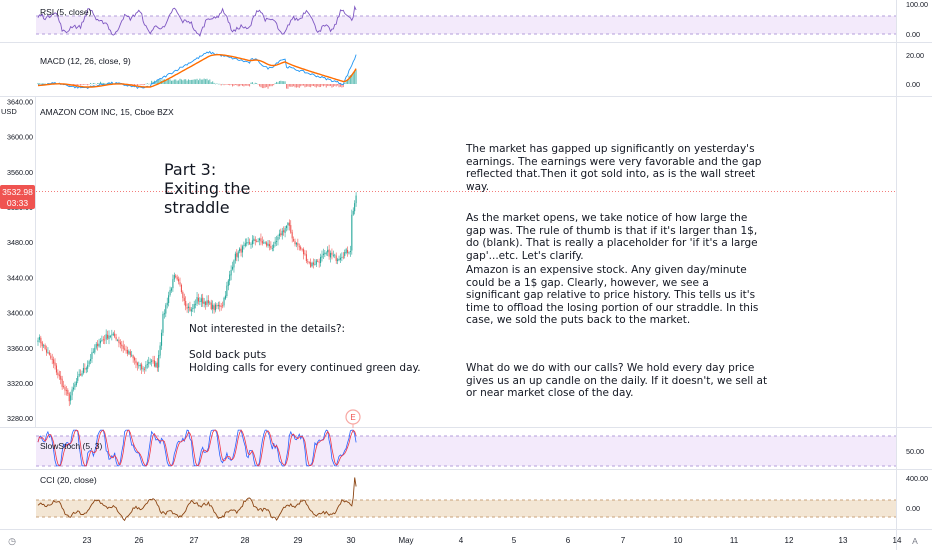 This screenshot has width=932, height=550. What do you see at coordinates (12, 542) in the screenshot?
I see `timezone-globe-icon: ◷` at bounding box center [12, 542].